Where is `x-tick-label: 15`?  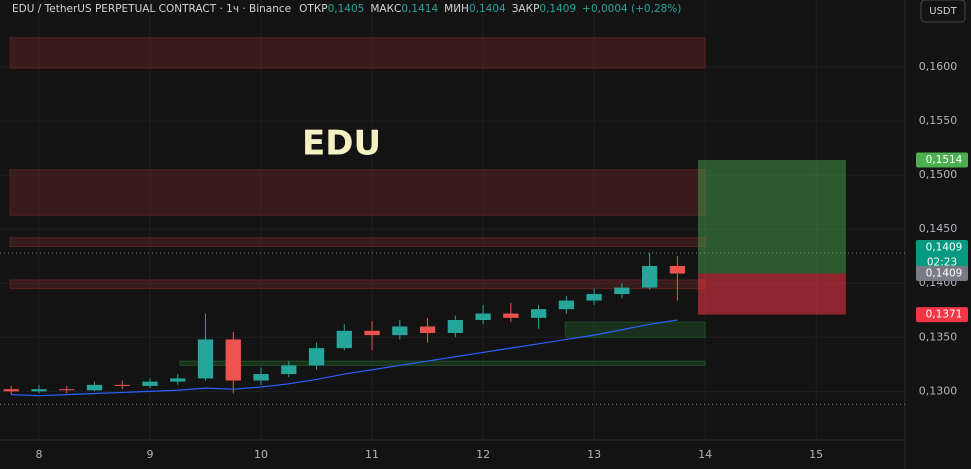
x-tick-label: 15 is located at coordinates (816, 454).